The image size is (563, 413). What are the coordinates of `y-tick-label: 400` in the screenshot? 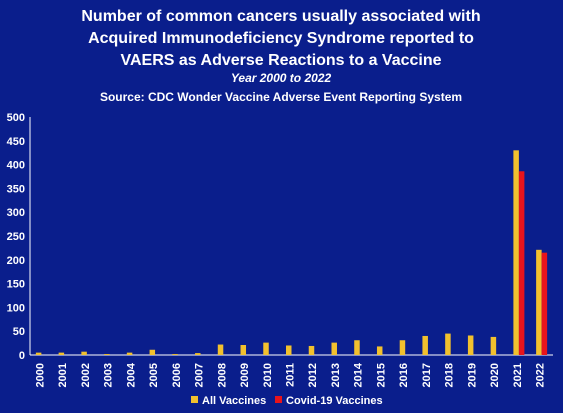 It's located at (16, 166).